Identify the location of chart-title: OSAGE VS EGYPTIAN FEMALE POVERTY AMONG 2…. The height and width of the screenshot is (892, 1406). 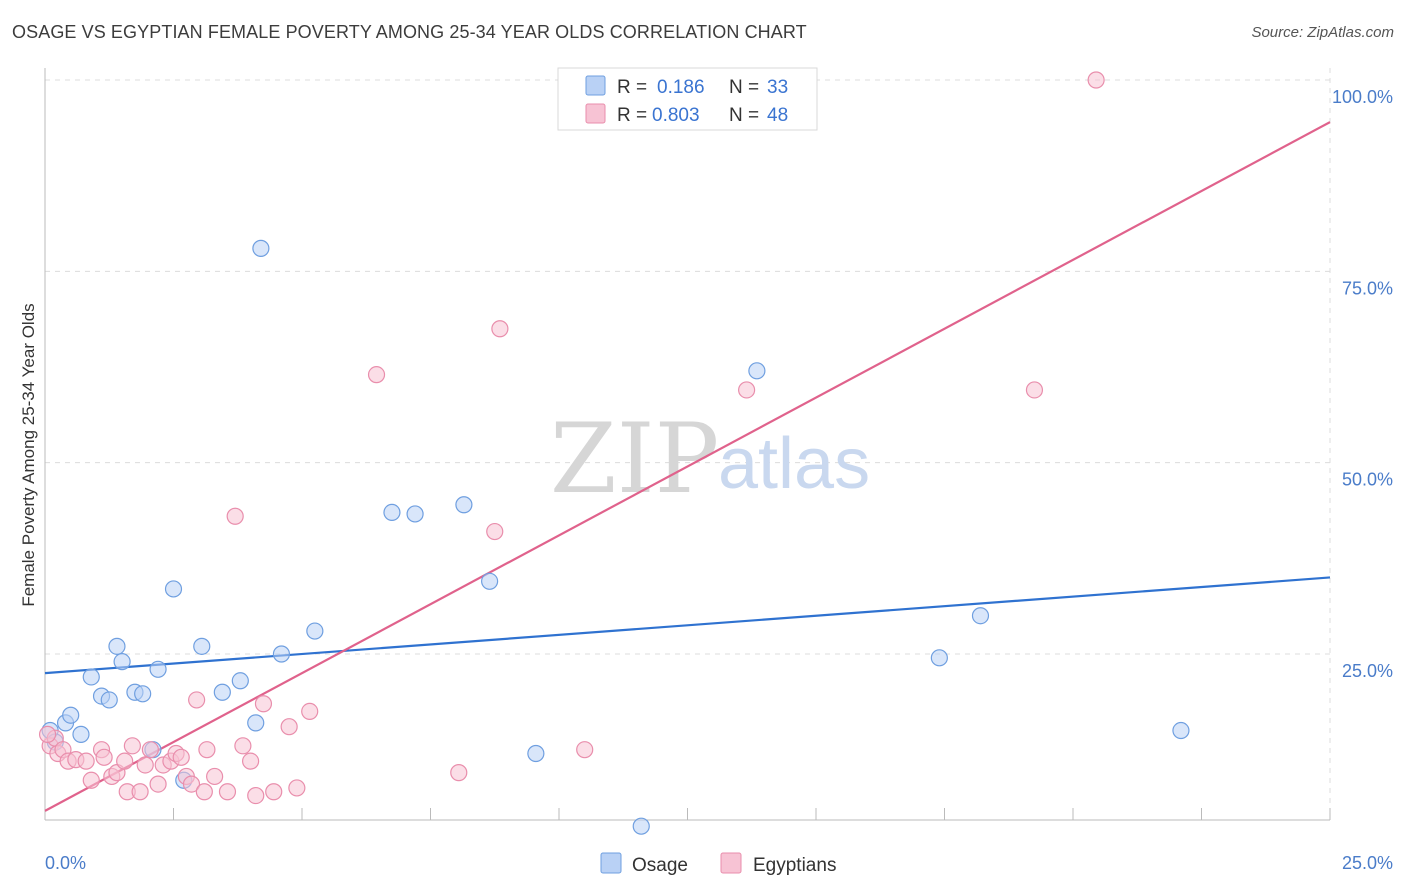
(409, 32).